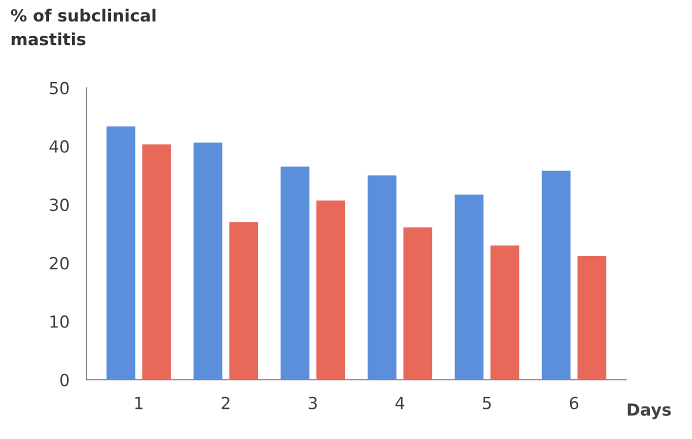 The height and width of the screenshot is (439, 692). I want to click on y-axis-title: % of subclinical mastitis, so click(83, 27).